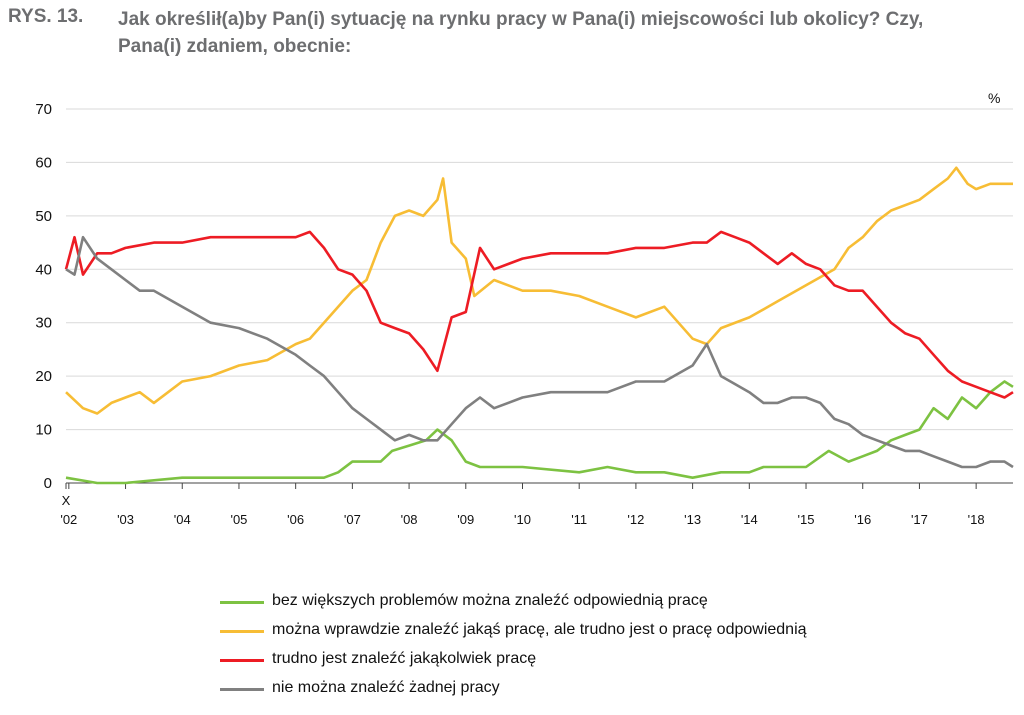  What do you see at coordinates (806, 519) in the screenshot?
I see `x-tick-label: '15` at bounding box center [806, 519].